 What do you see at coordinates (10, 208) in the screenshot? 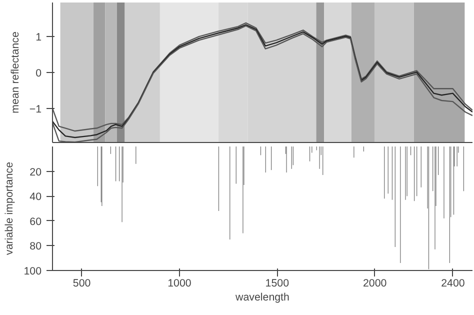
I see `y-axis-title: variable importance` at bounding box center [10, 208].